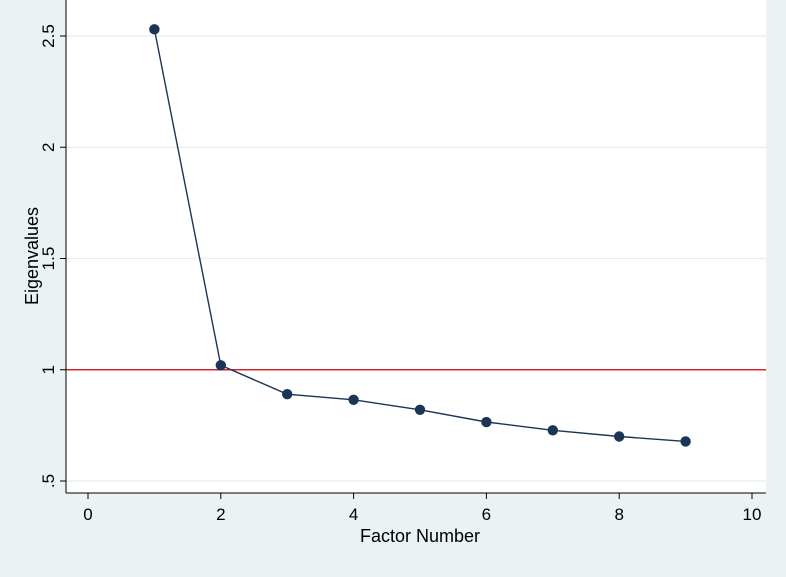 This screenshot has width=786, height=577. I want to click on y-axis-title: Eigenvalues, so click(32, 256).